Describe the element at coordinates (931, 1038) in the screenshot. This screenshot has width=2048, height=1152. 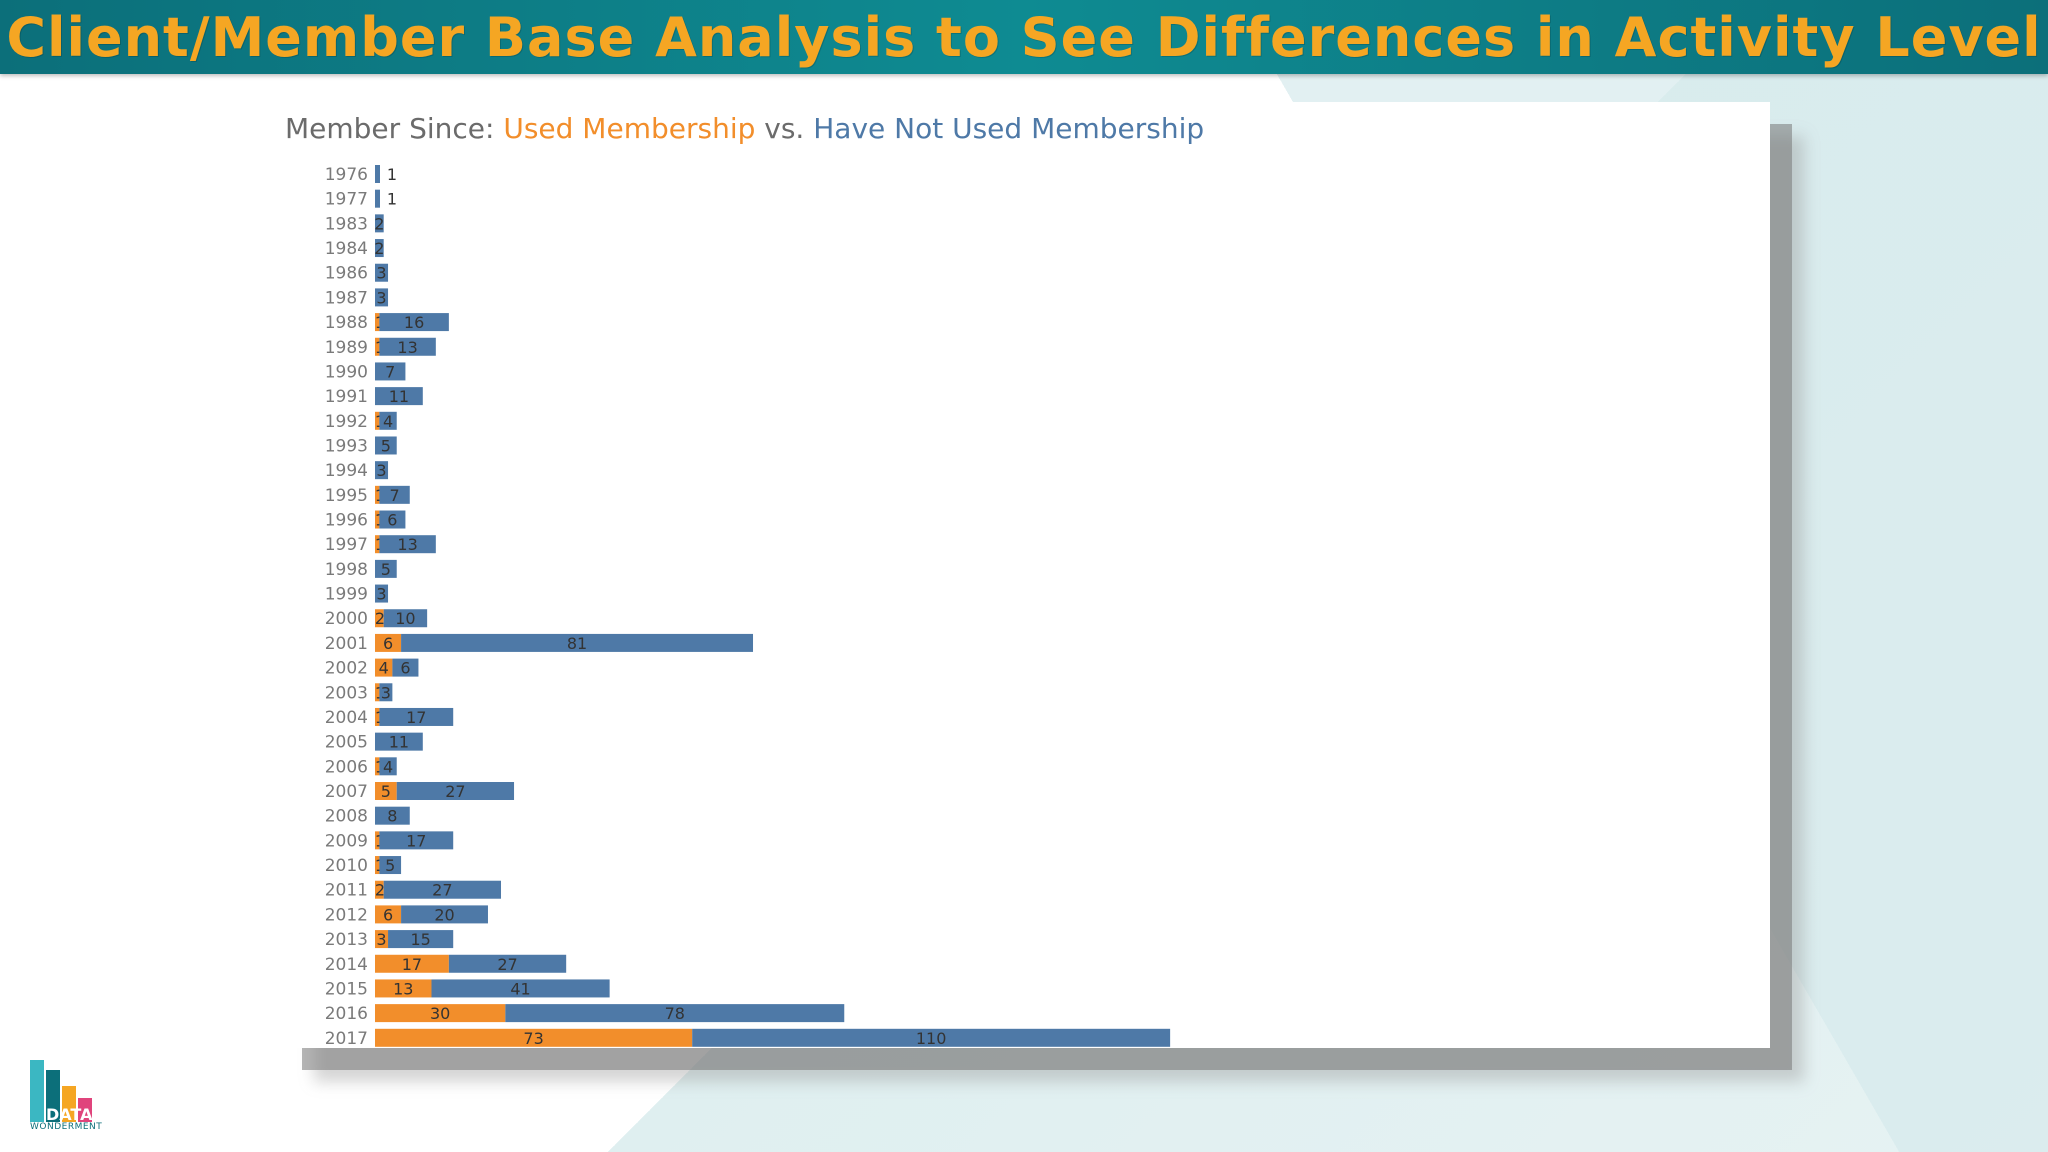
I see `value-not-used-2017: 110` at that location.